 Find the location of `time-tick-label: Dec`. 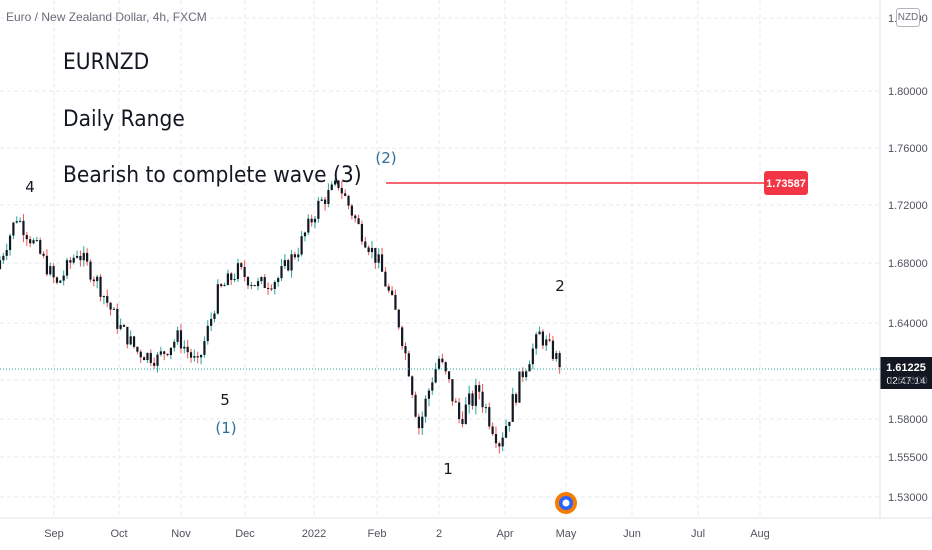

time-tick-label: Dec is located at coordinates (245, 534).